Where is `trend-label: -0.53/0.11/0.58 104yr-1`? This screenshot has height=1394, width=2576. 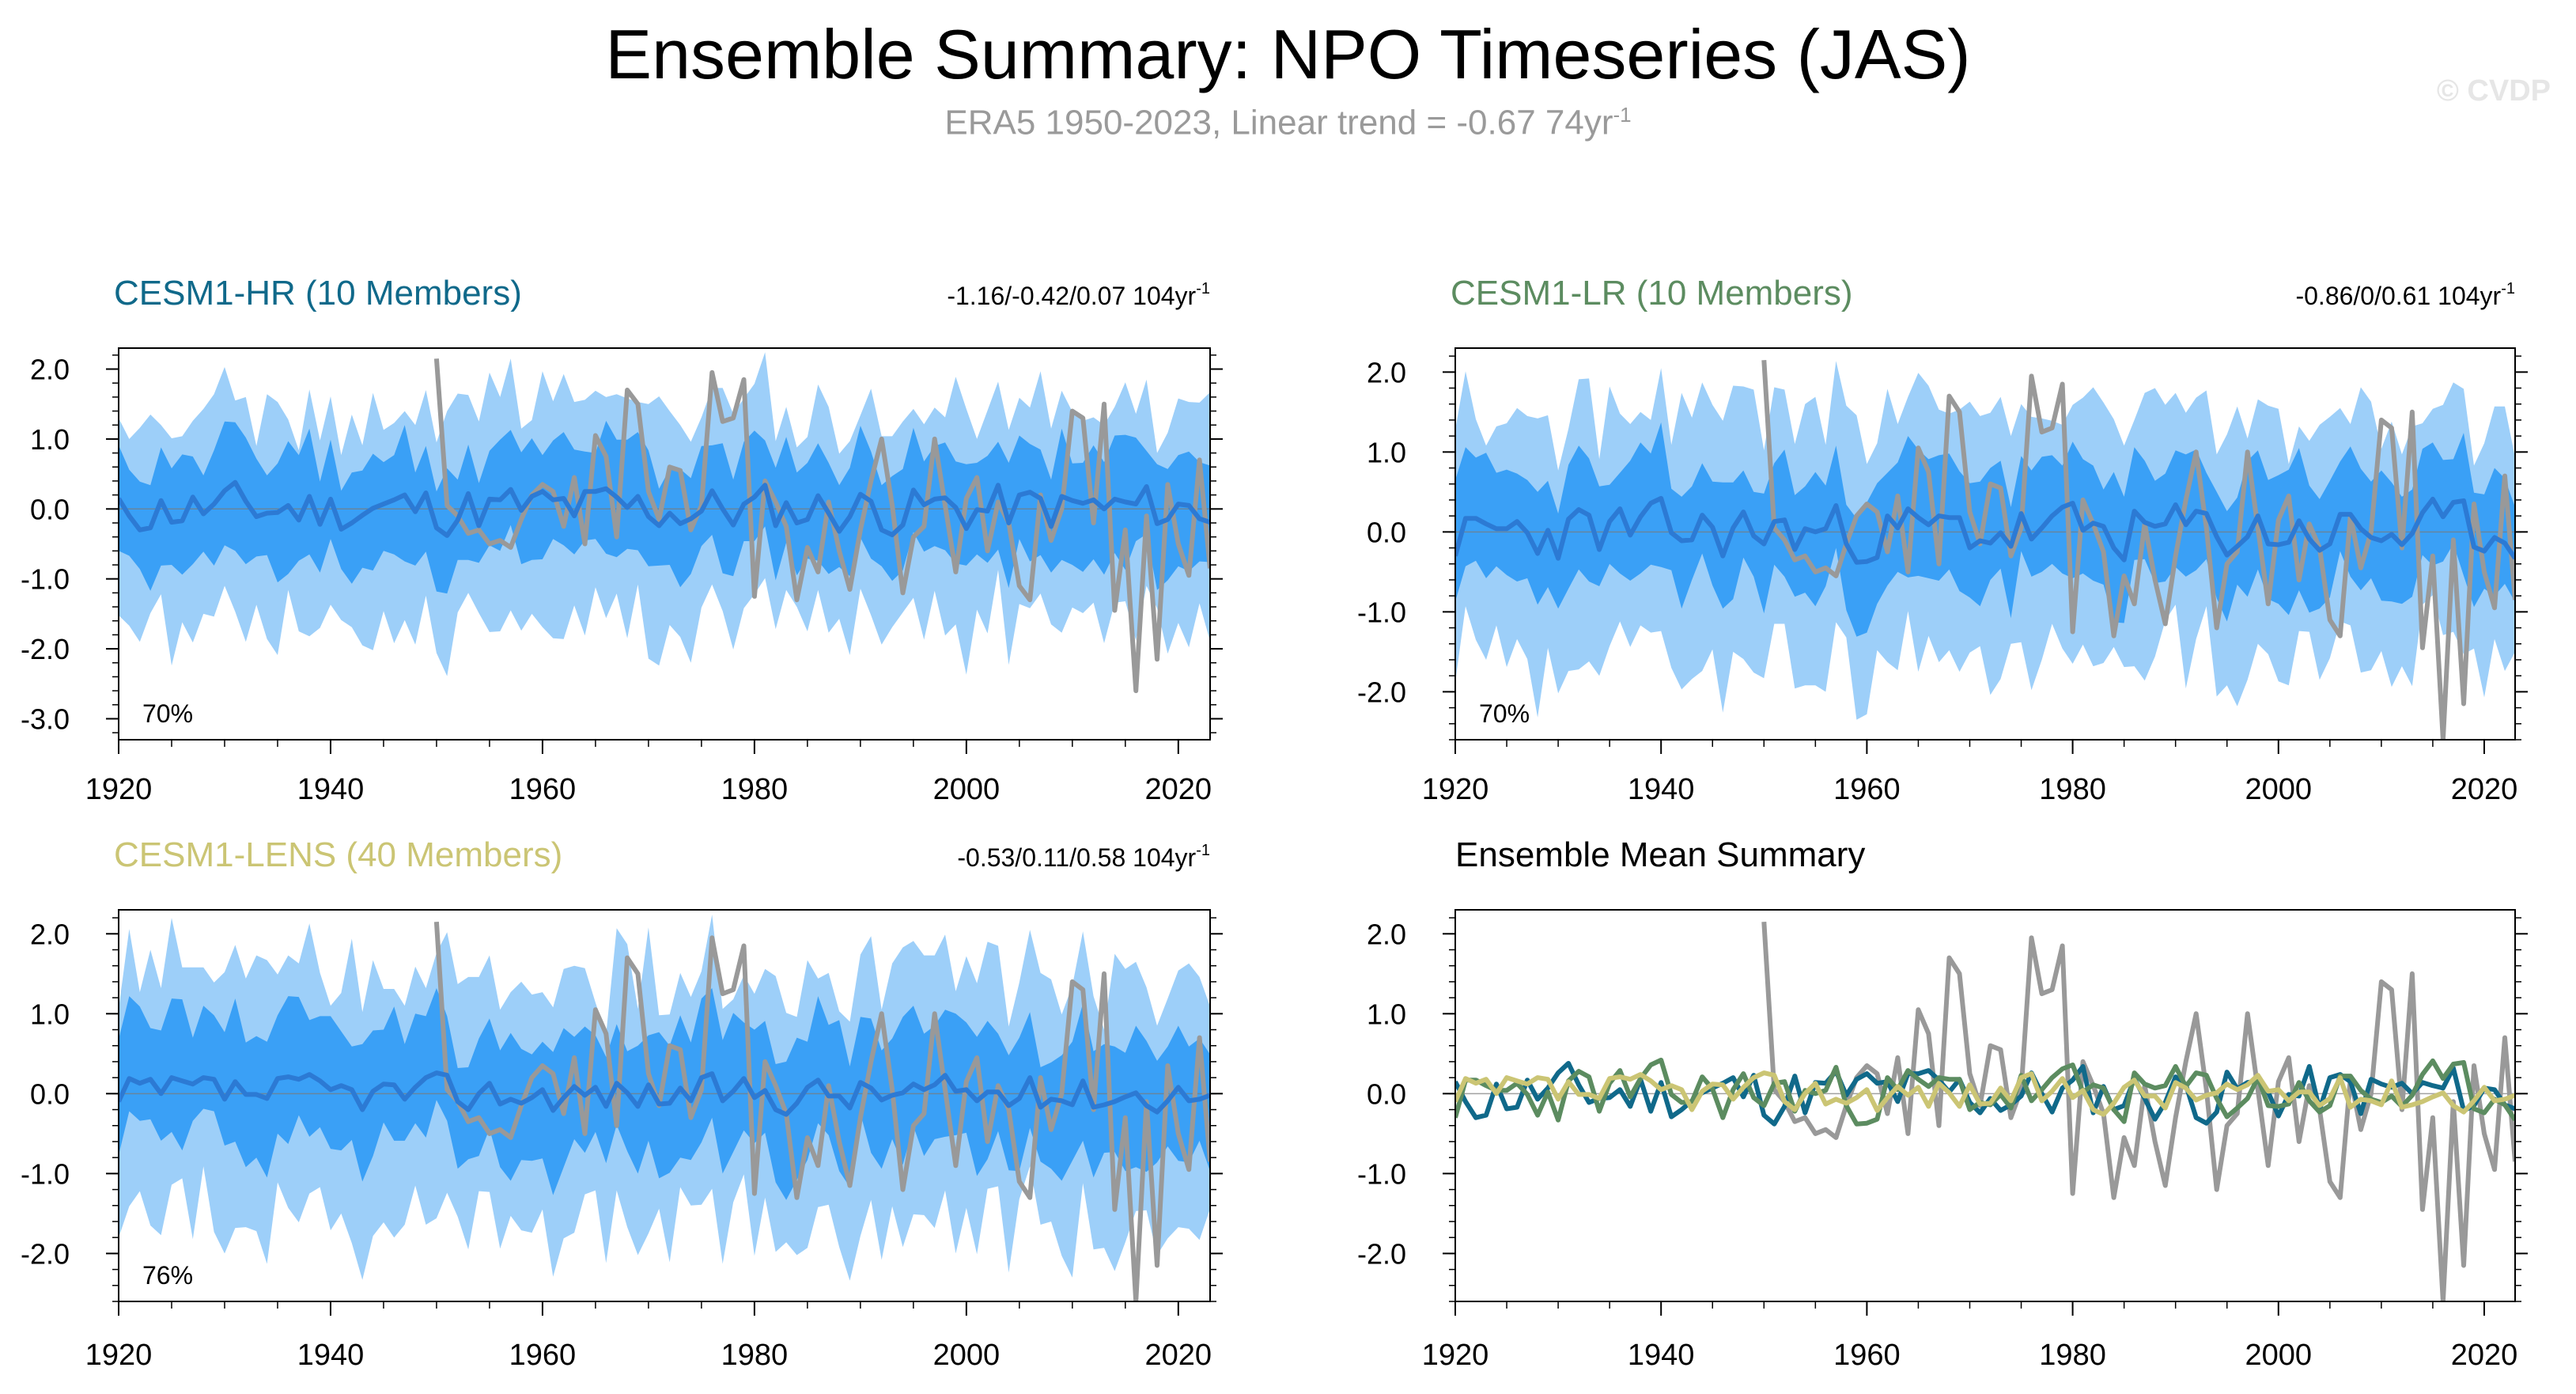
trend-label: -0.53/0.11/0.58 104yr-1 is located at coordinates (1084, 857).